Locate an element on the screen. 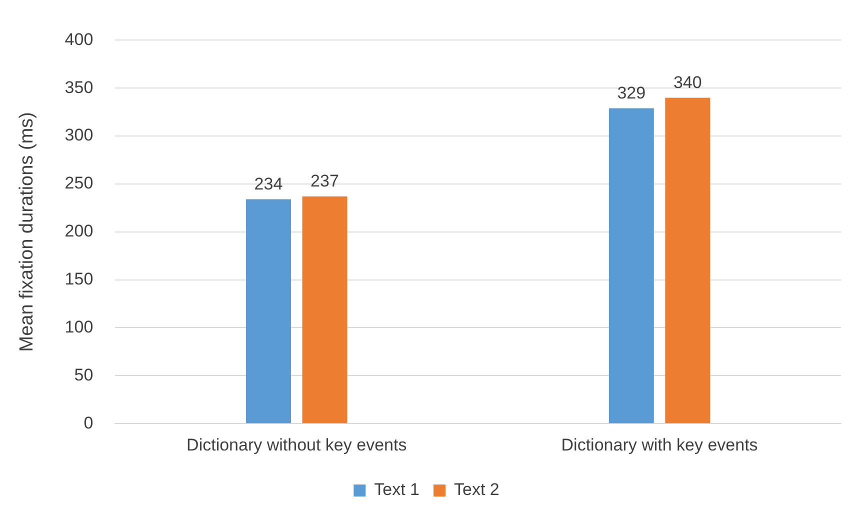  legend-label: Text 2 is located at coordinates (477, 490).